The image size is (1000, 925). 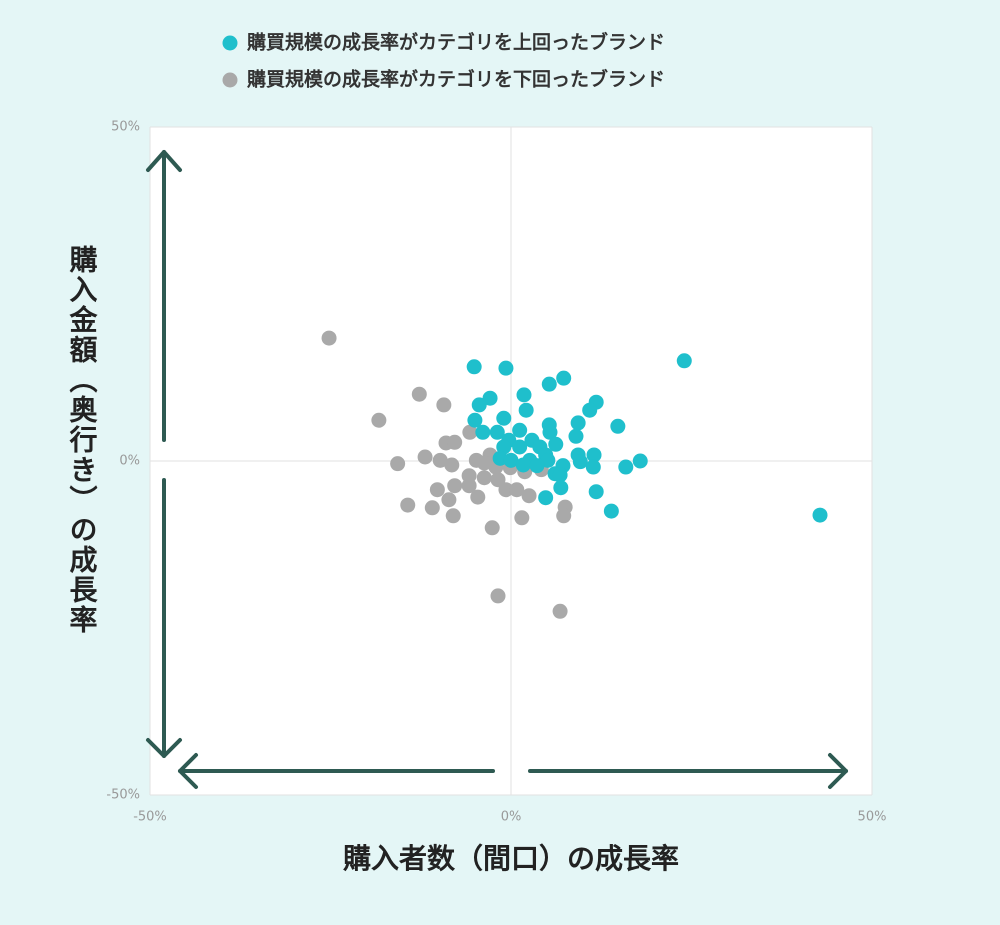 I want to click on x-tick-label: 50%, so click(x=872, y=817).